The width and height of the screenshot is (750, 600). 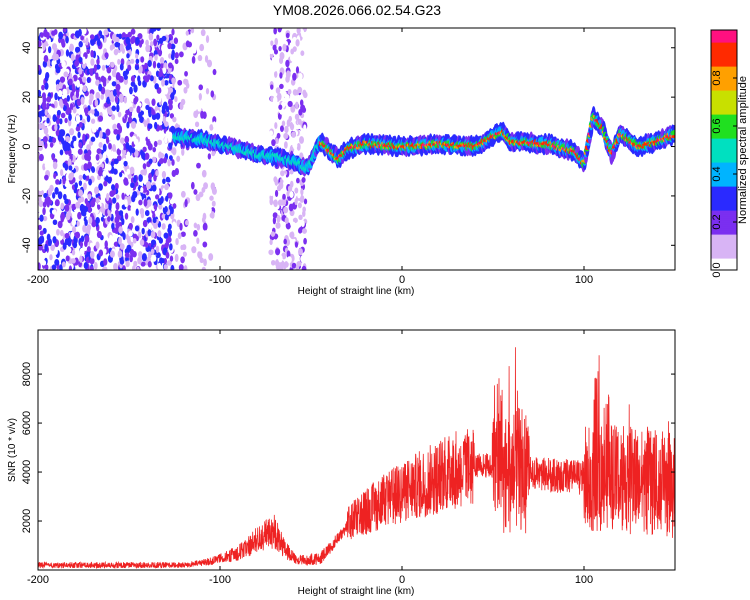 What do you see at coordinates (27, 146) in the screenshot?
I see `spectrogram-ytick-label: 0` at bounding box center [27, 146].